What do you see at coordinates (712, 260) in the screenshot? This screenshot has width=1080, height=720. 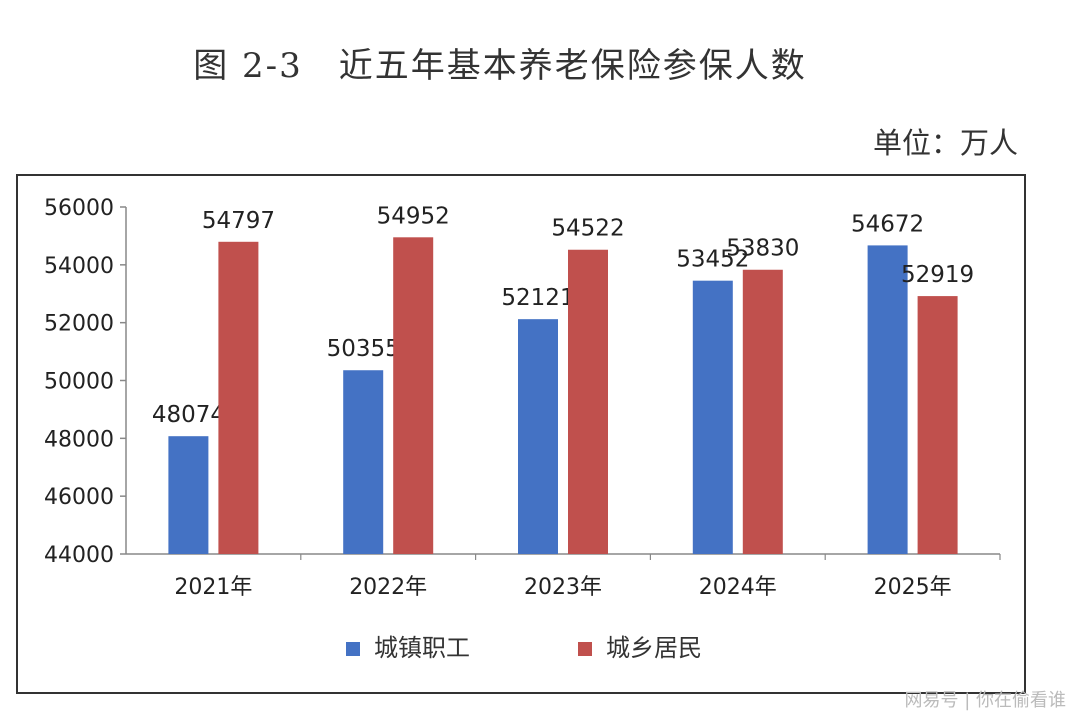 I see `data-label: 53452` at bounding box center [712, 260].